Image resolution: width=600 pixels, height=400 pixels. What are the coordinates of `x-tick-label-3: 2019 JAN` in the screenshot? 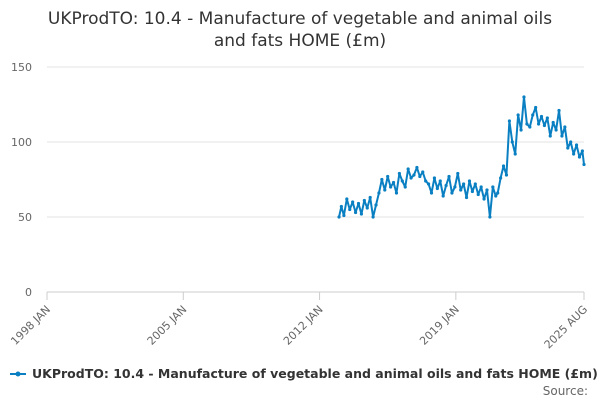 It's located at (439, 325).